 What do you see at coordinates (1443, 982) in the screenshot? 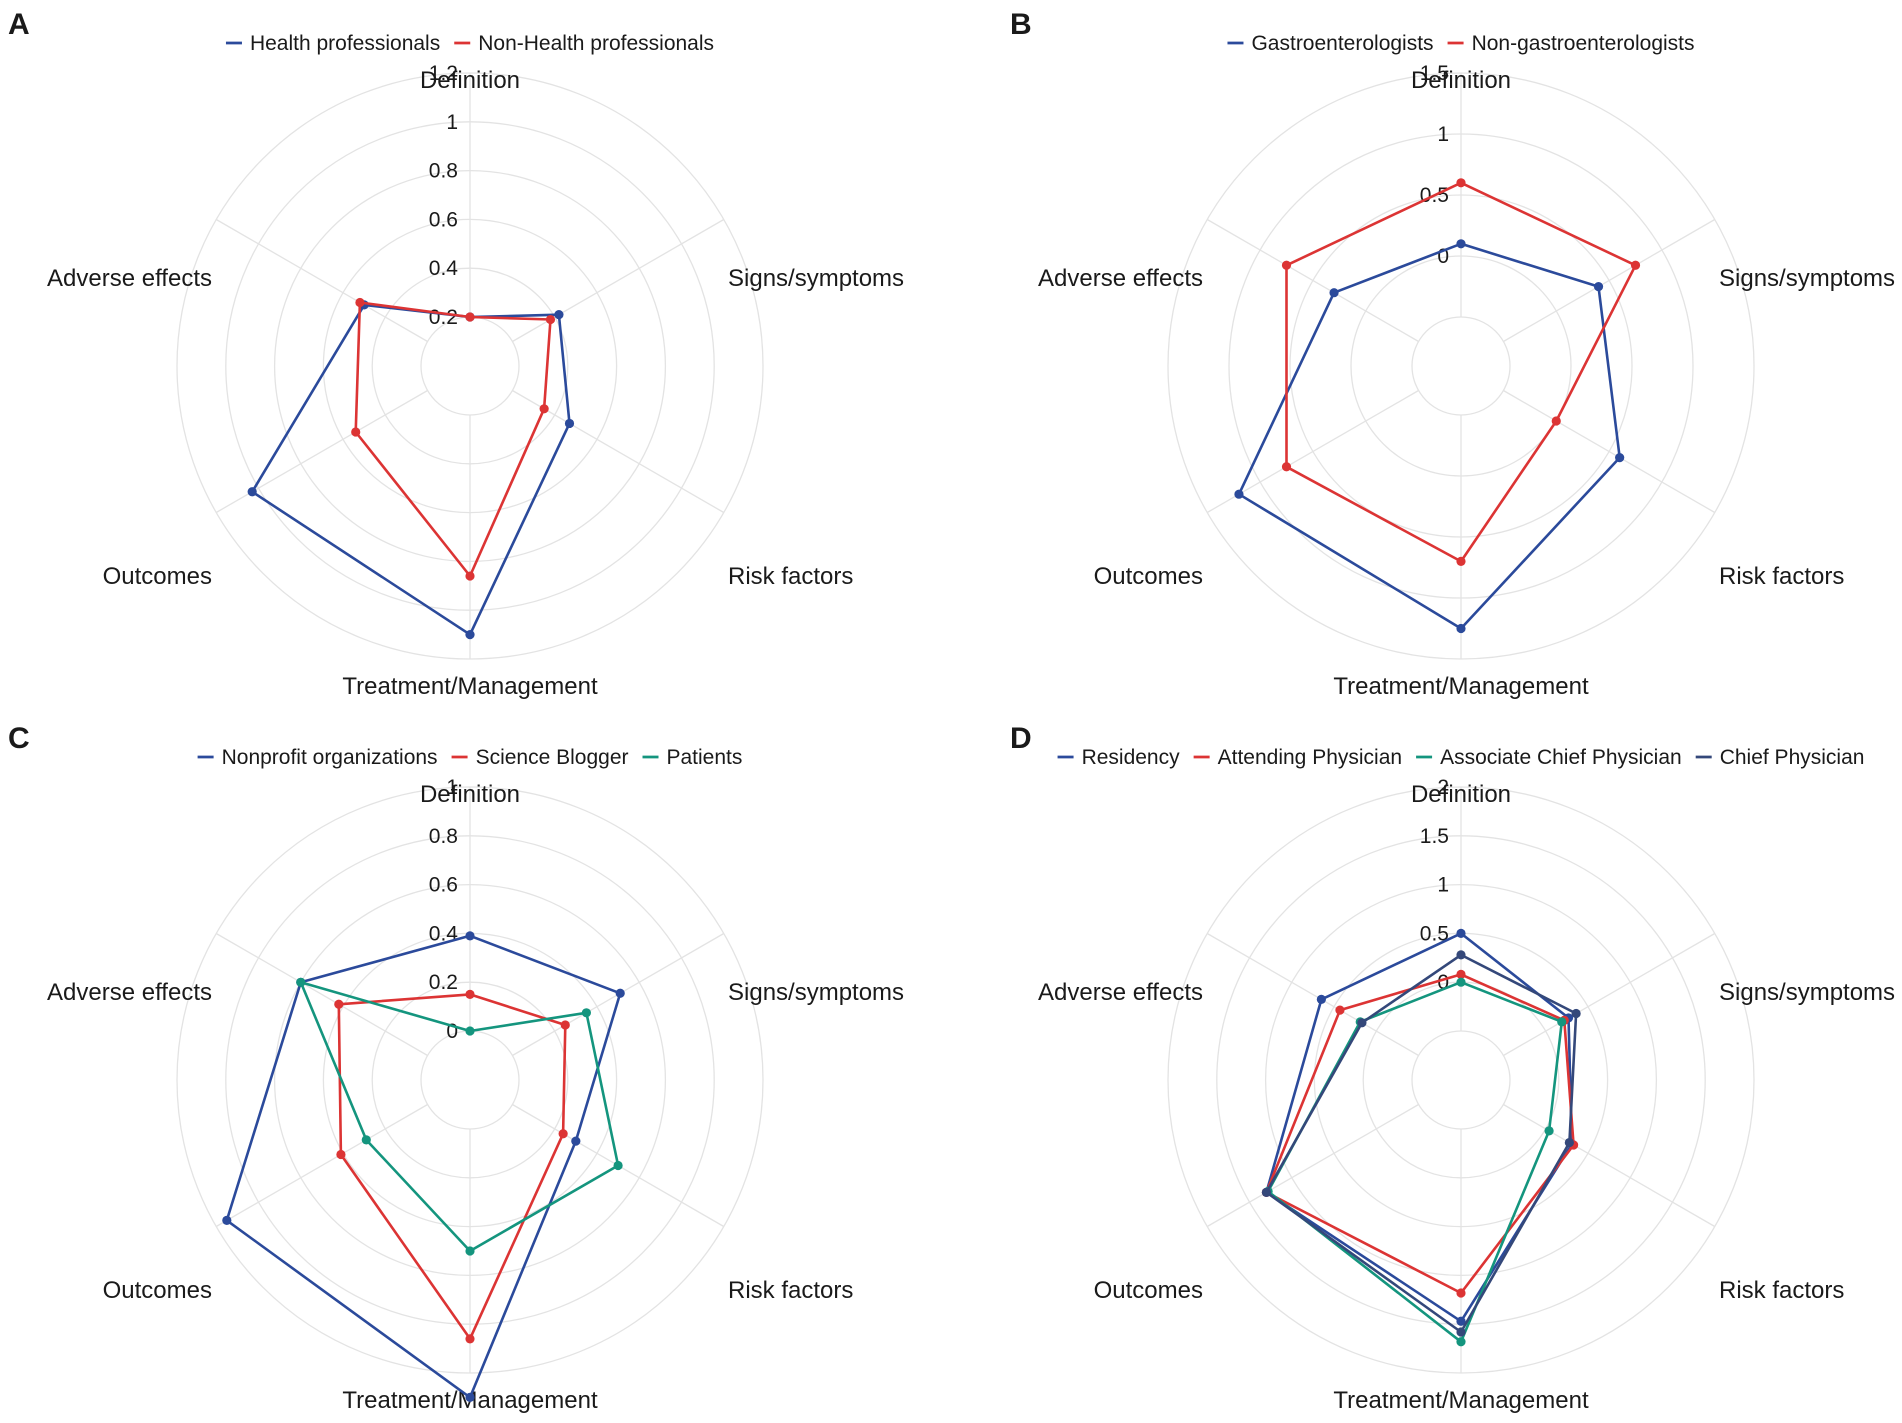
I see `tick-label: 0` at bounding box center [1443, 982].